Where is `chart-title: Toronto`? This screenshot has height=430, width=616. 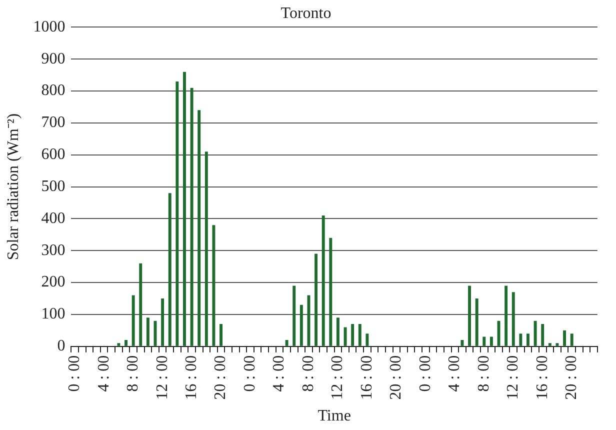 chart-title: Toronto is located at coordinates (306, 13).